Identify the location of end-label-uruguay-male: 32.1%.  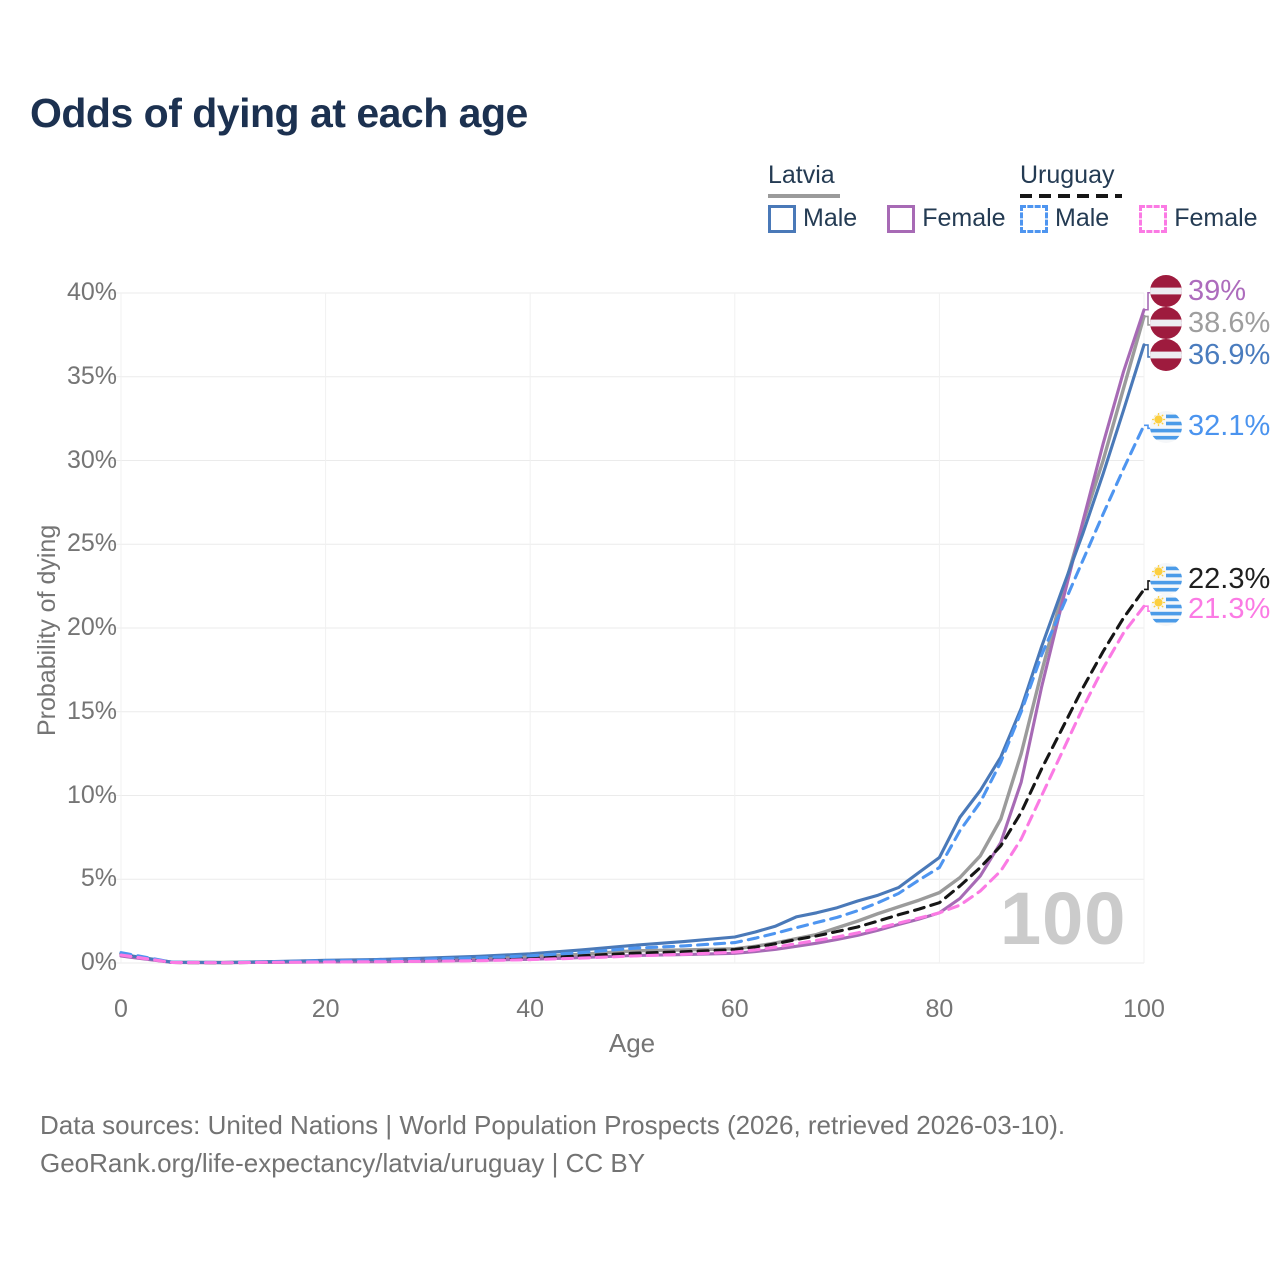
(1210, 426).